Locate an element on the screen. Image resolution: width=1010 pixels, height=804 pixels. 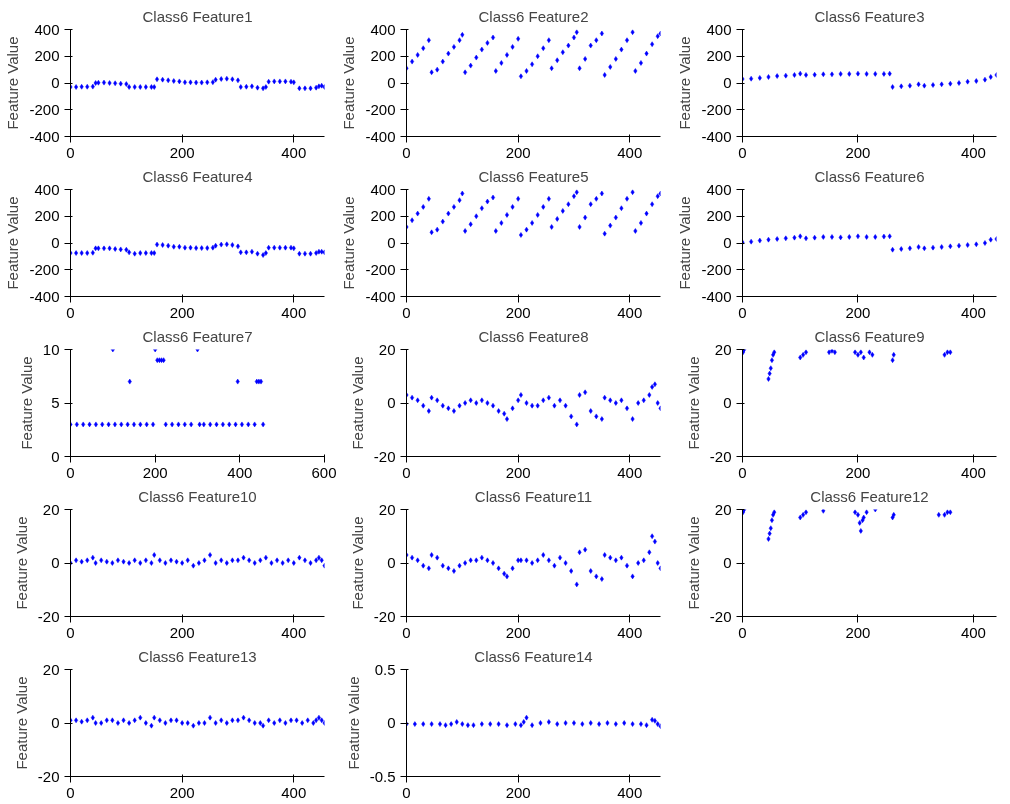
chart-title: Class6 Feature14 is located at coordinates (533, 656).